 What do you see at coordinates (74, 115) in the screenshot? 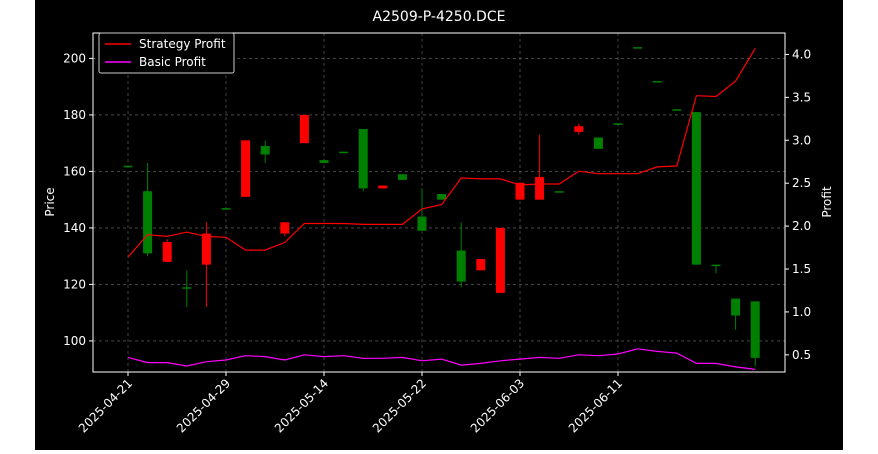
I see `y-tick-label-left: 180` at bounding box center [74, 115].